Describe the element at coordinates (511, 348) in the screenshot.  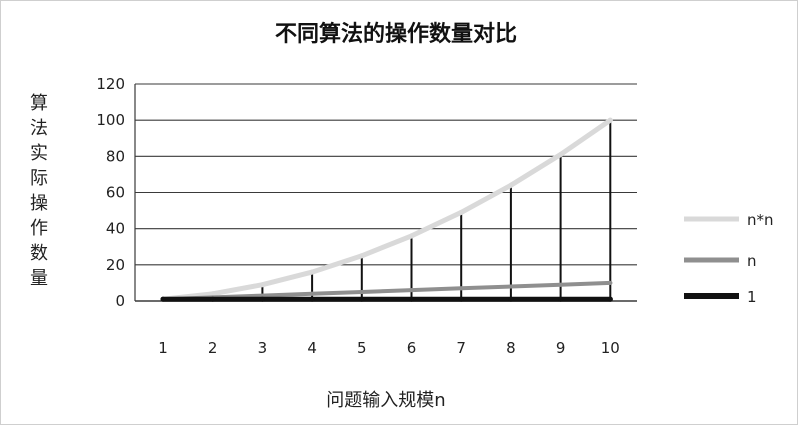
I see `x-tick-label: 8` at that location.